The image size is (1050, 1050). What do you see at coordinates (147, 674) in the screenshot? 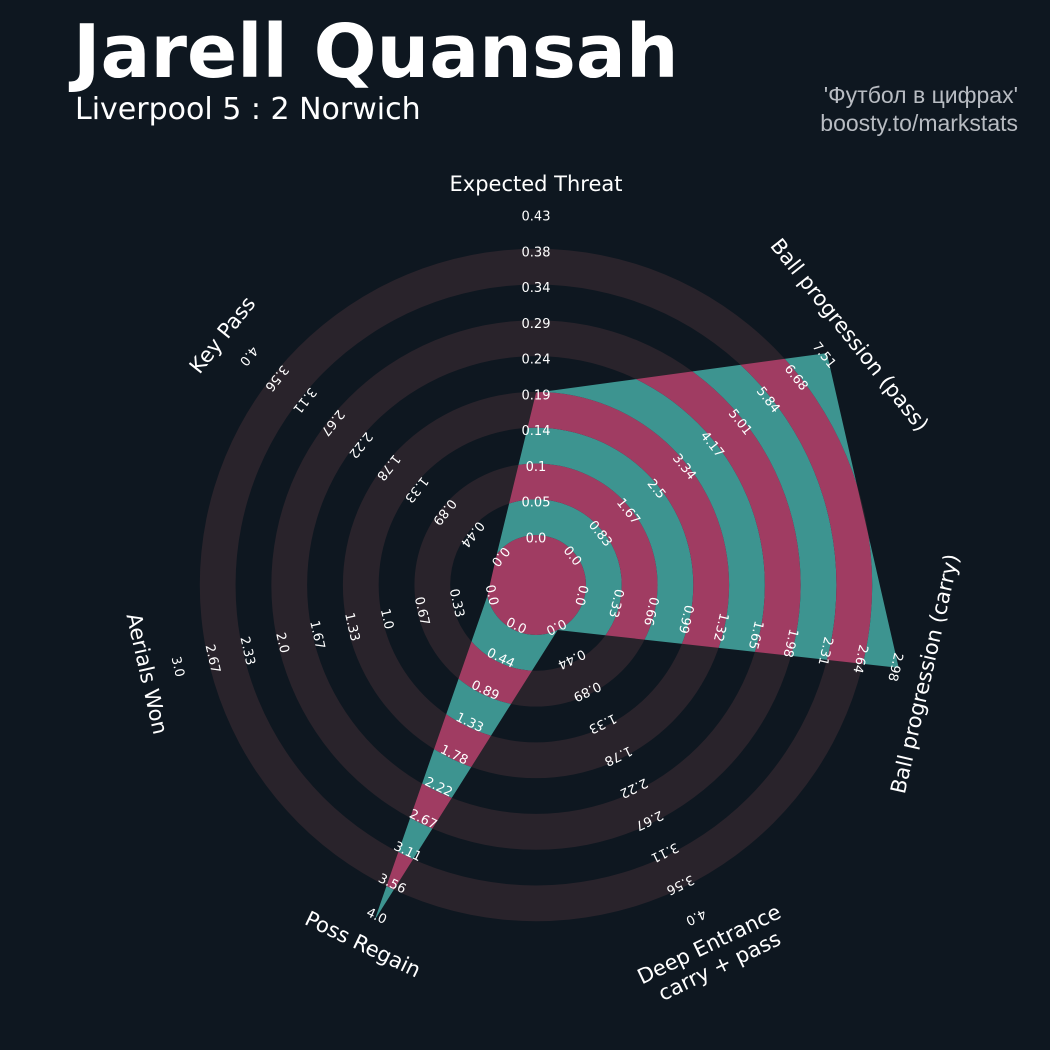
I see `param-label: Aerials Won` at bounding box center [147, 674].